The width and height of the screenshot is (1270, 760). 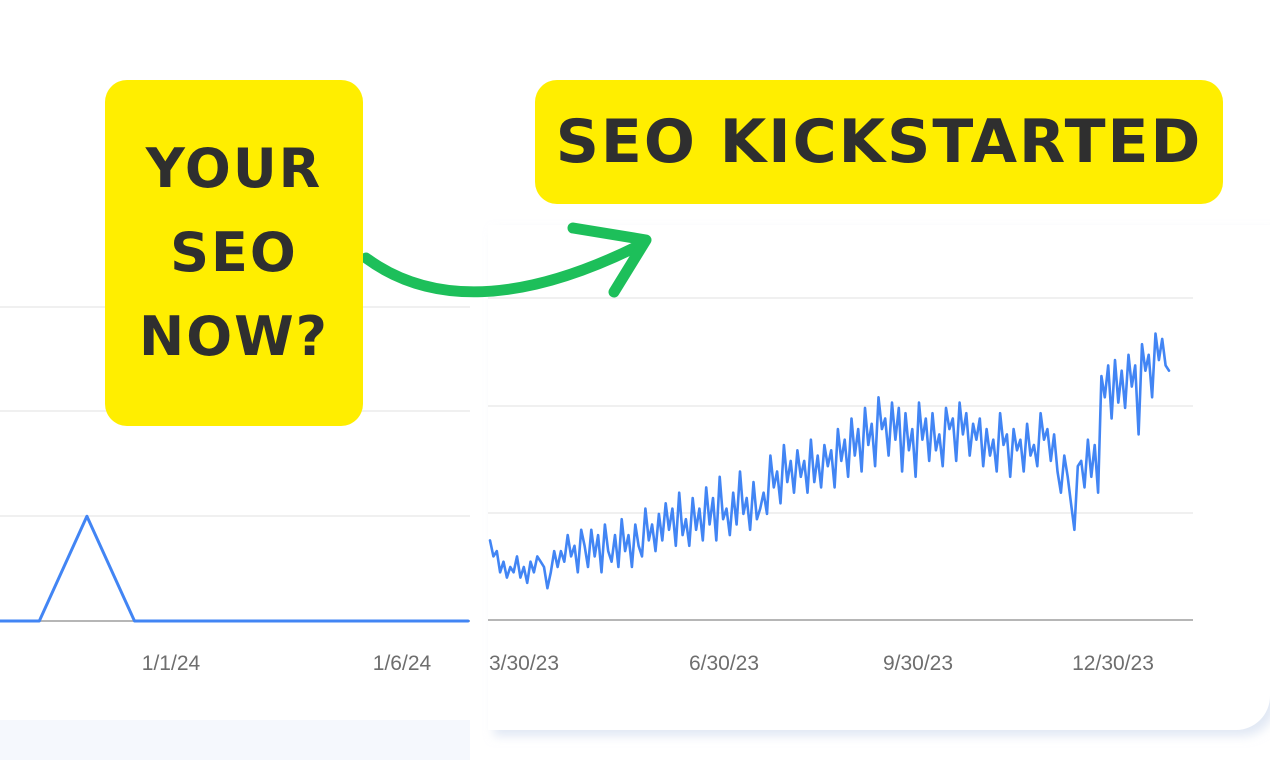 I want to click on callout-your-seo-now: YOUR SEO NOW?, so click(x=234, y=253).